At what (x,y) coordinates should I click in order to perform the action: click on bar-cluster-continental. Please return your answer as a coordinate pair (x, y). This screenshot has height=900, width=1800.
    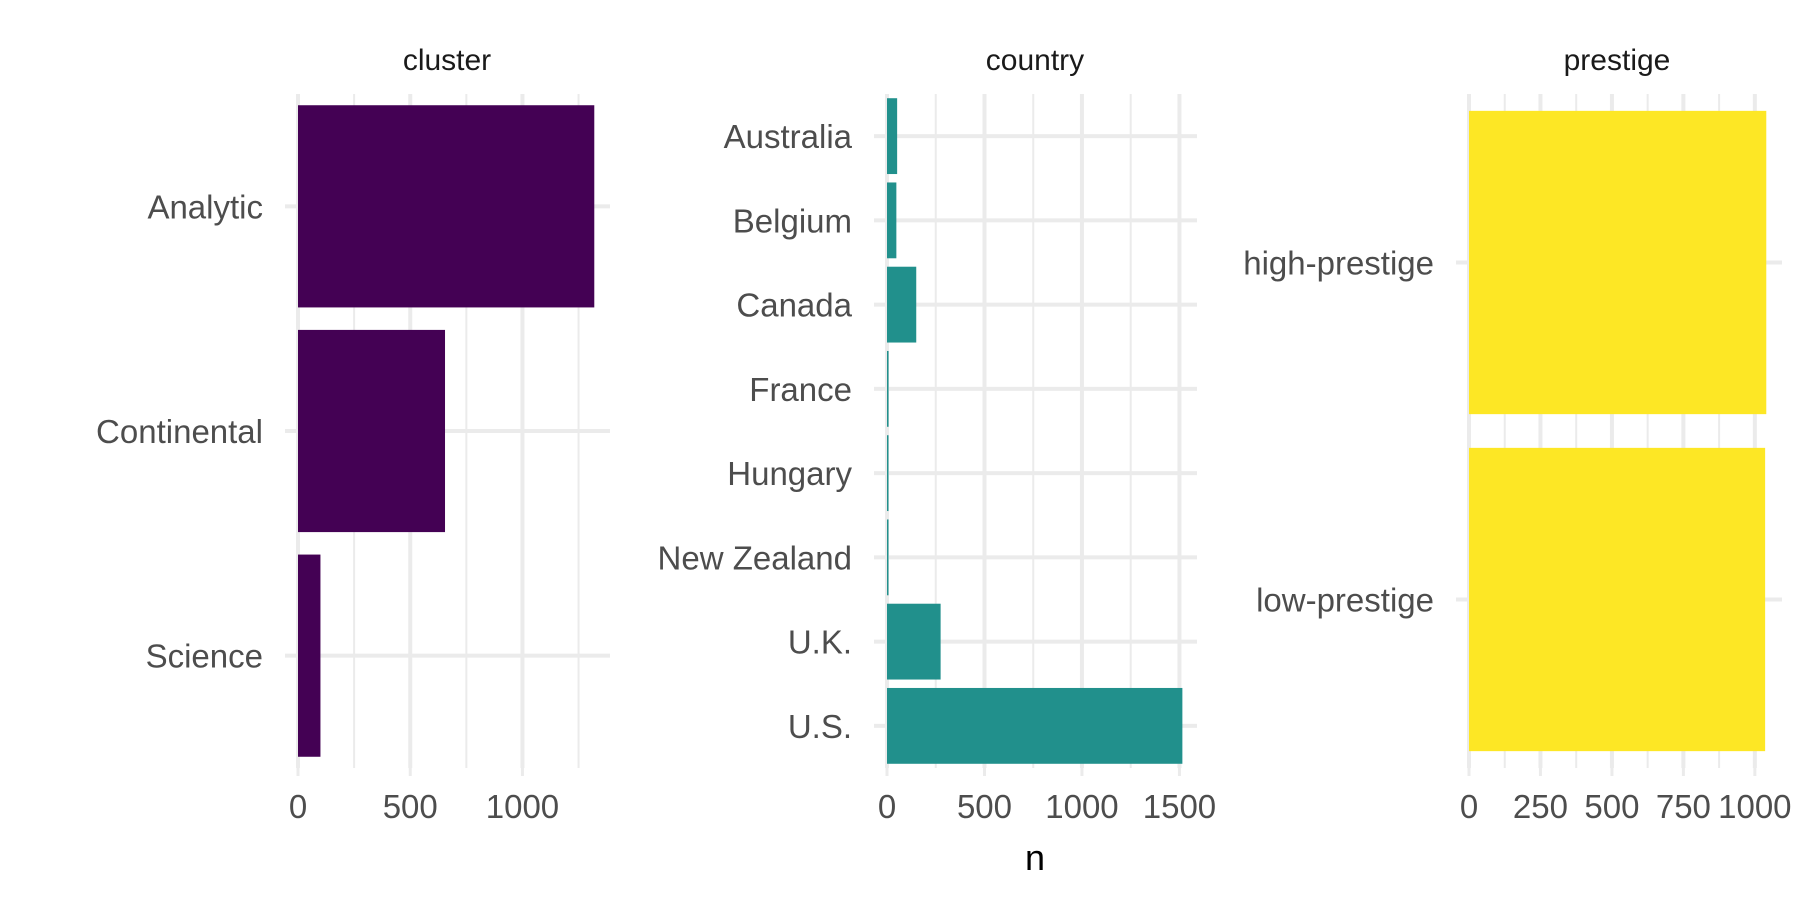
    Looking at the image, I should click on (372, 431).